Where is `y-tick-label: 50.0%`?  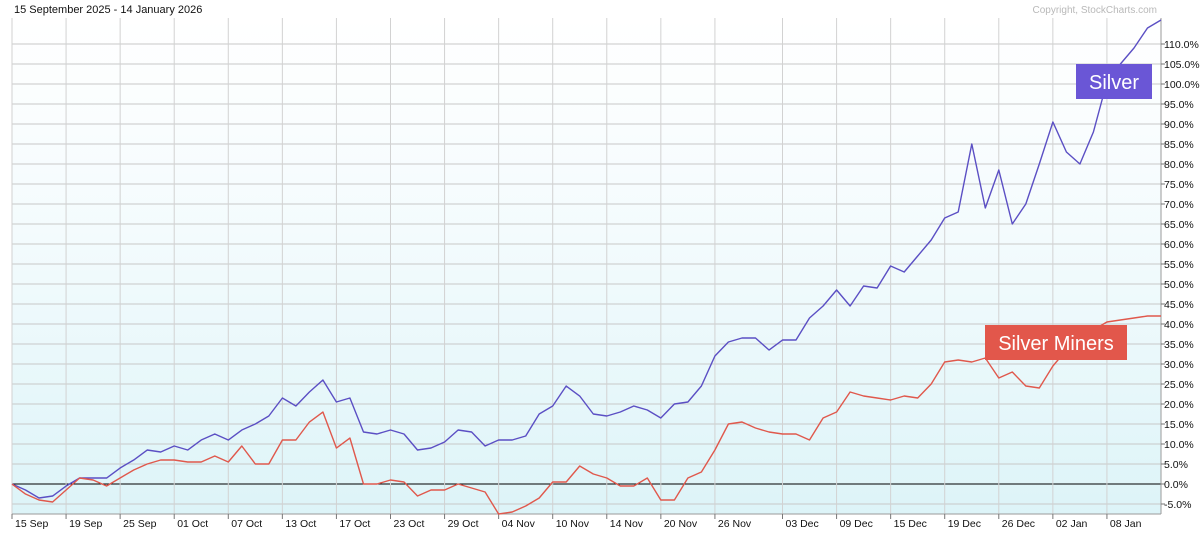
y-tick-label: 50.0% is located at coordinates (1179, 285).